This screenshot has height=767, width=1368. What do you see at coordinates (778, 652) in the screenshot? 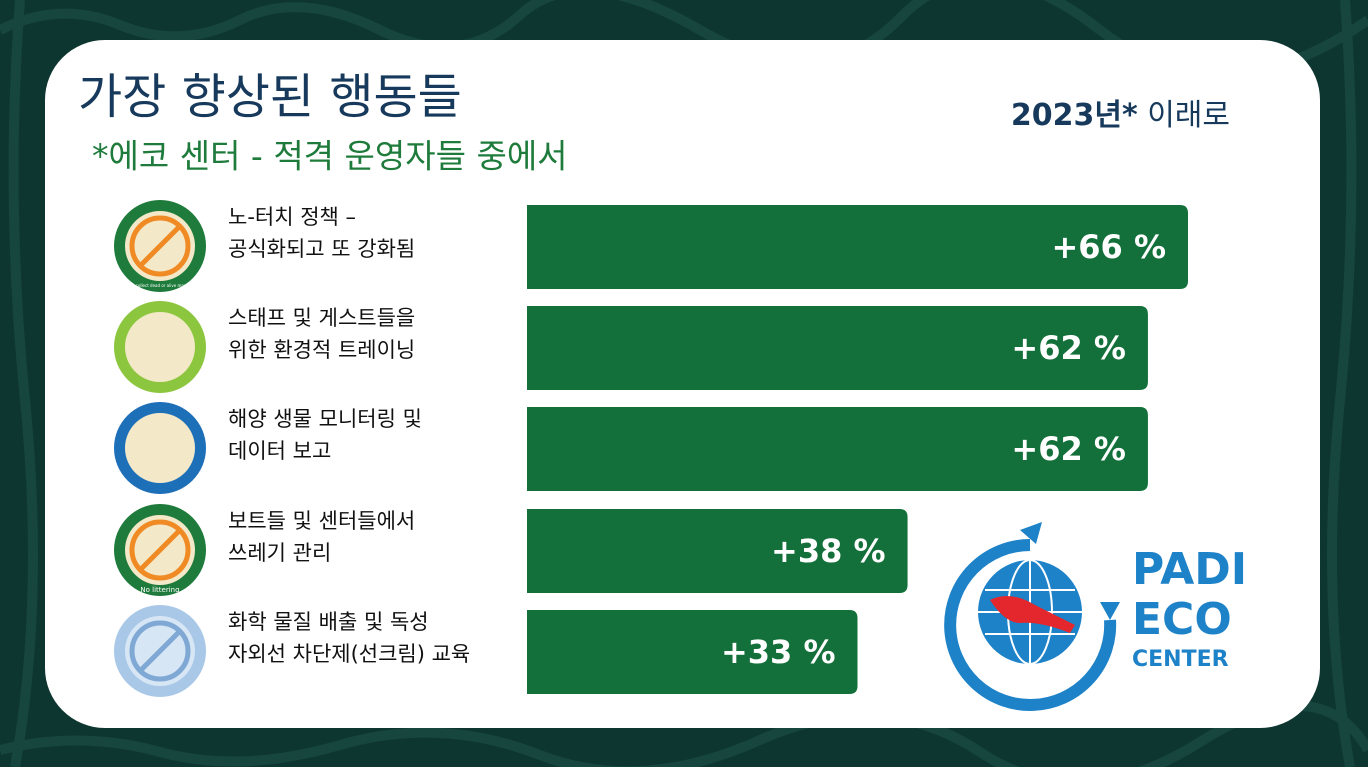
I see `value-label: +33 %` at bounding box center [778, 652].